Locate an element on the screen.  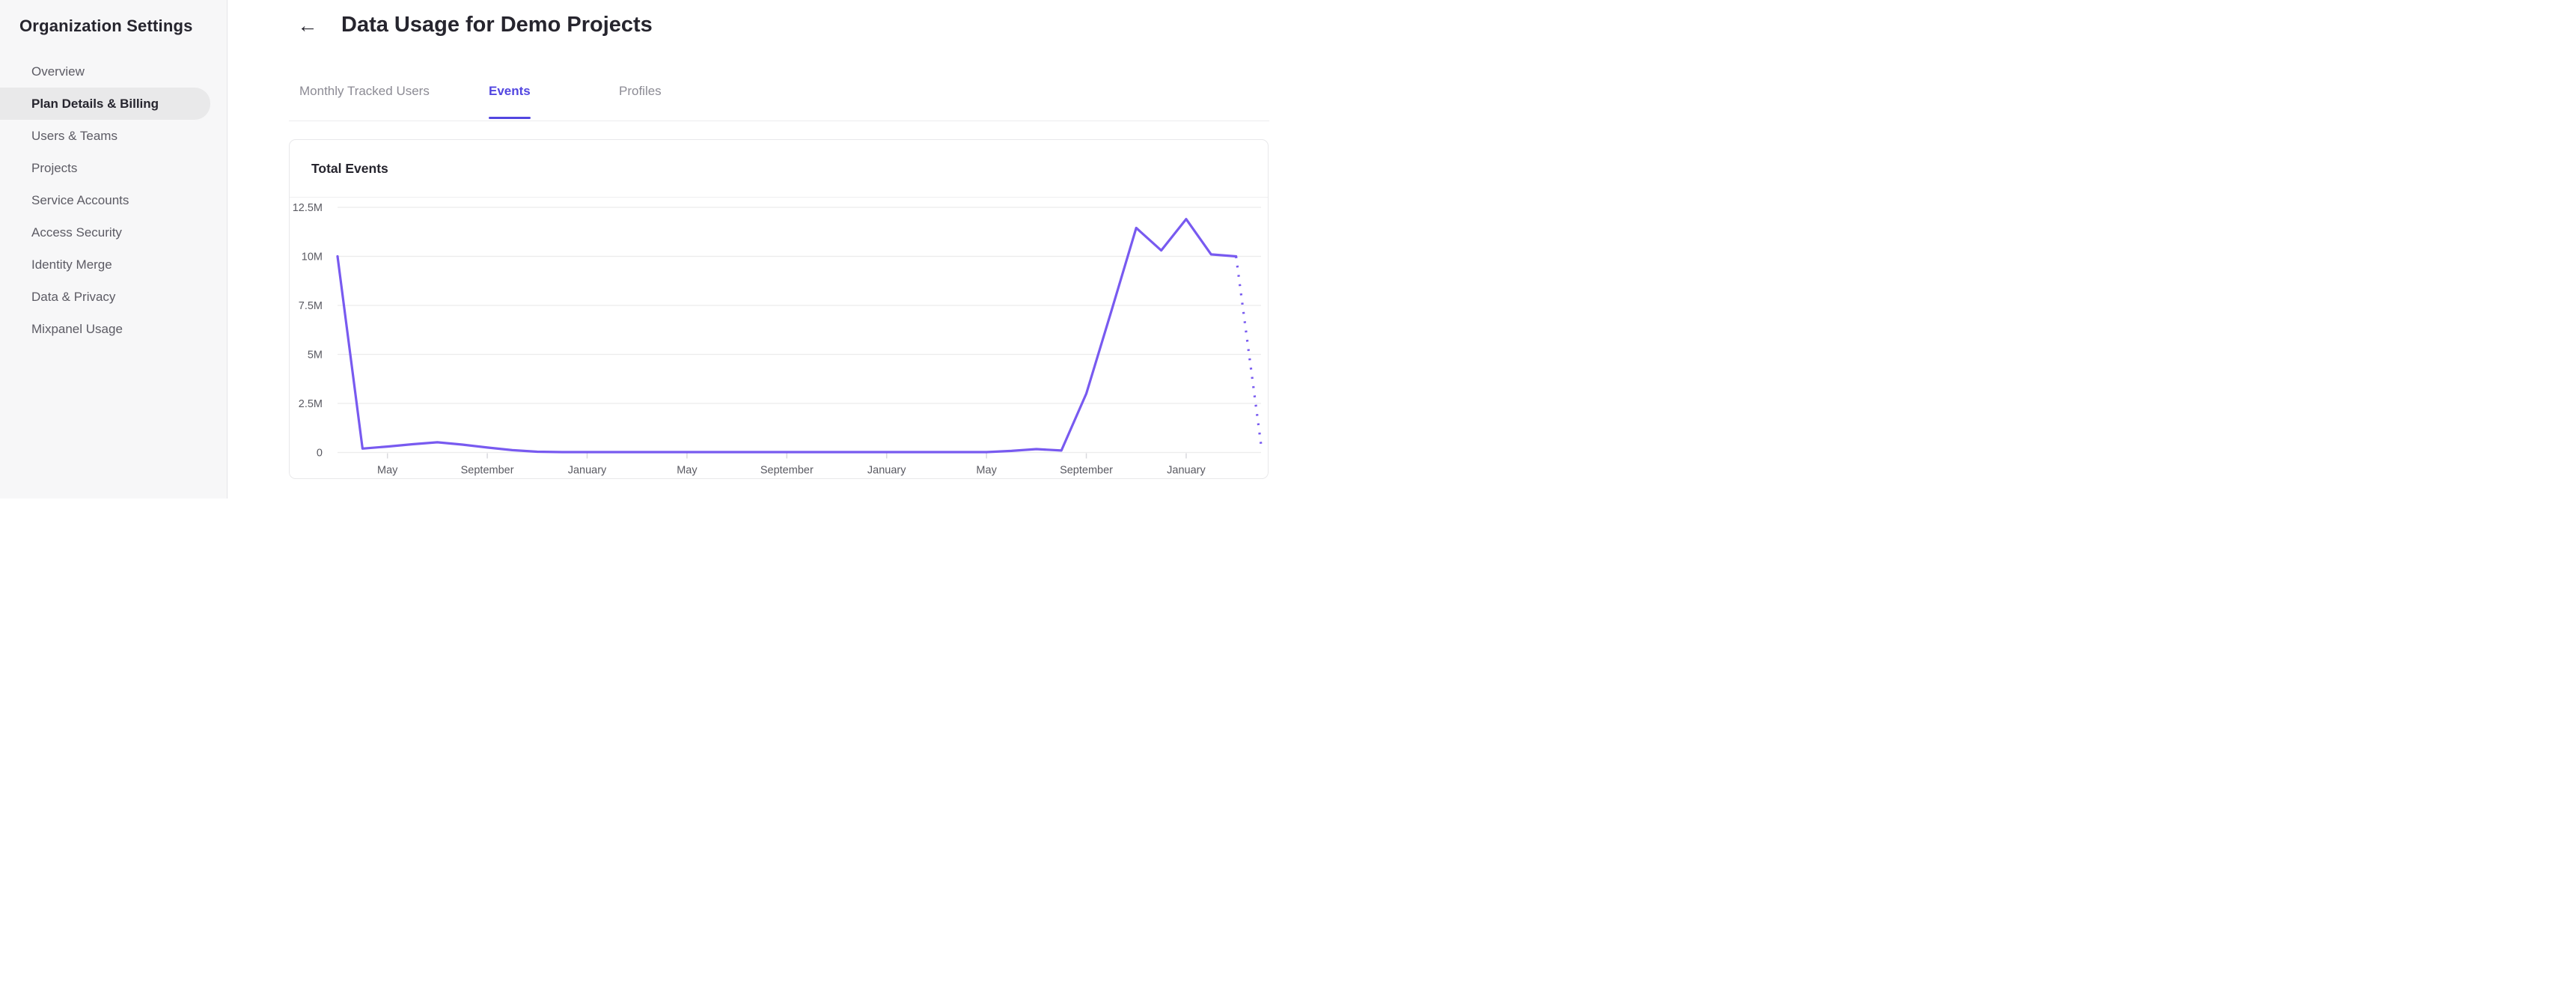
tab-monthly-tracked-users: Monthly Tracked Users is located at coordinates (364, 103).